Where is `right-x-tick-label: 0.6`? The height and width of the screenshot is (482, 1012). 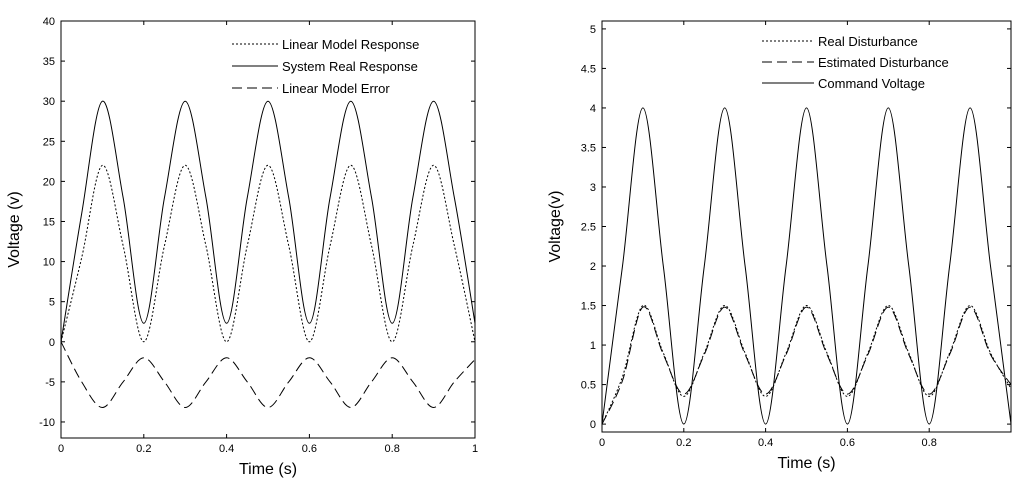 right-x-tick-label: 0.6 is located at coordinates (847, 443).